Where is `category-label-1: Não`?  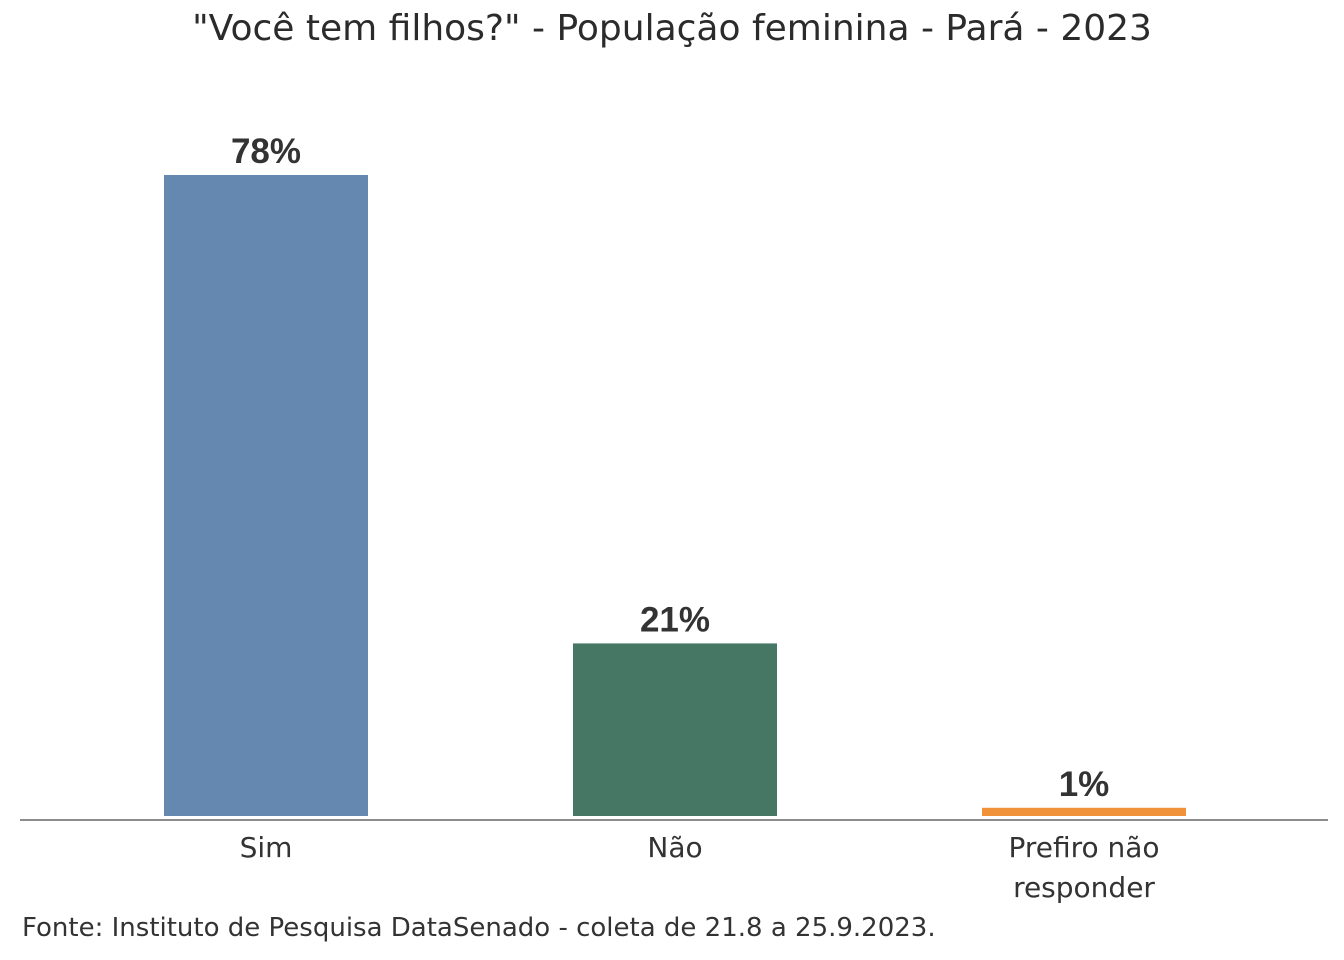
category-label-1: Não is located at coordinates (674, 847).